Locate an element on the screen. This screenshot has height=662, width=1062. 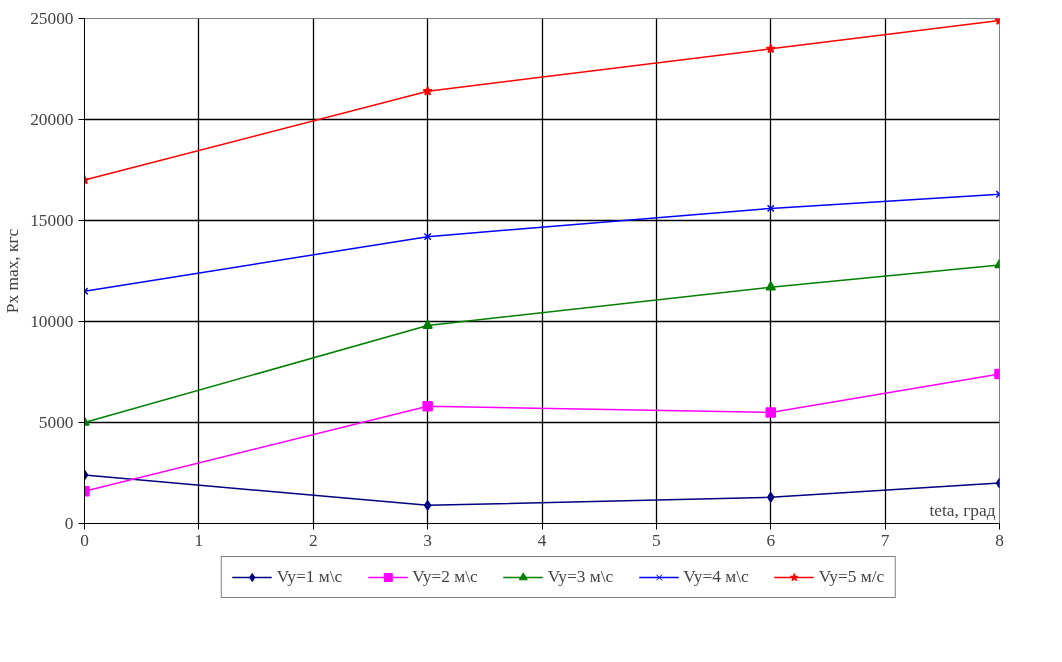
y-tick-label: 10000 is located at coordinates (52, 321).